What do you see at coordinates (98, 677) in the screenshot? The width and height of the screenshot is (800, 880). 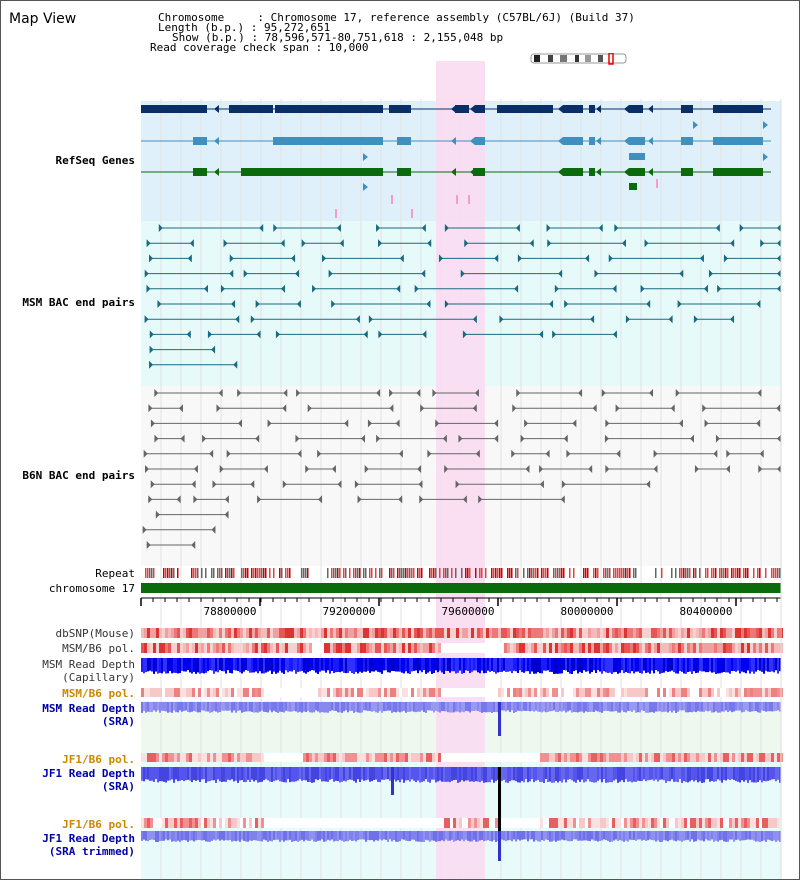 I see `msm-depth-capillary-sub: (Capillary)` at bounding box center [98, 677].